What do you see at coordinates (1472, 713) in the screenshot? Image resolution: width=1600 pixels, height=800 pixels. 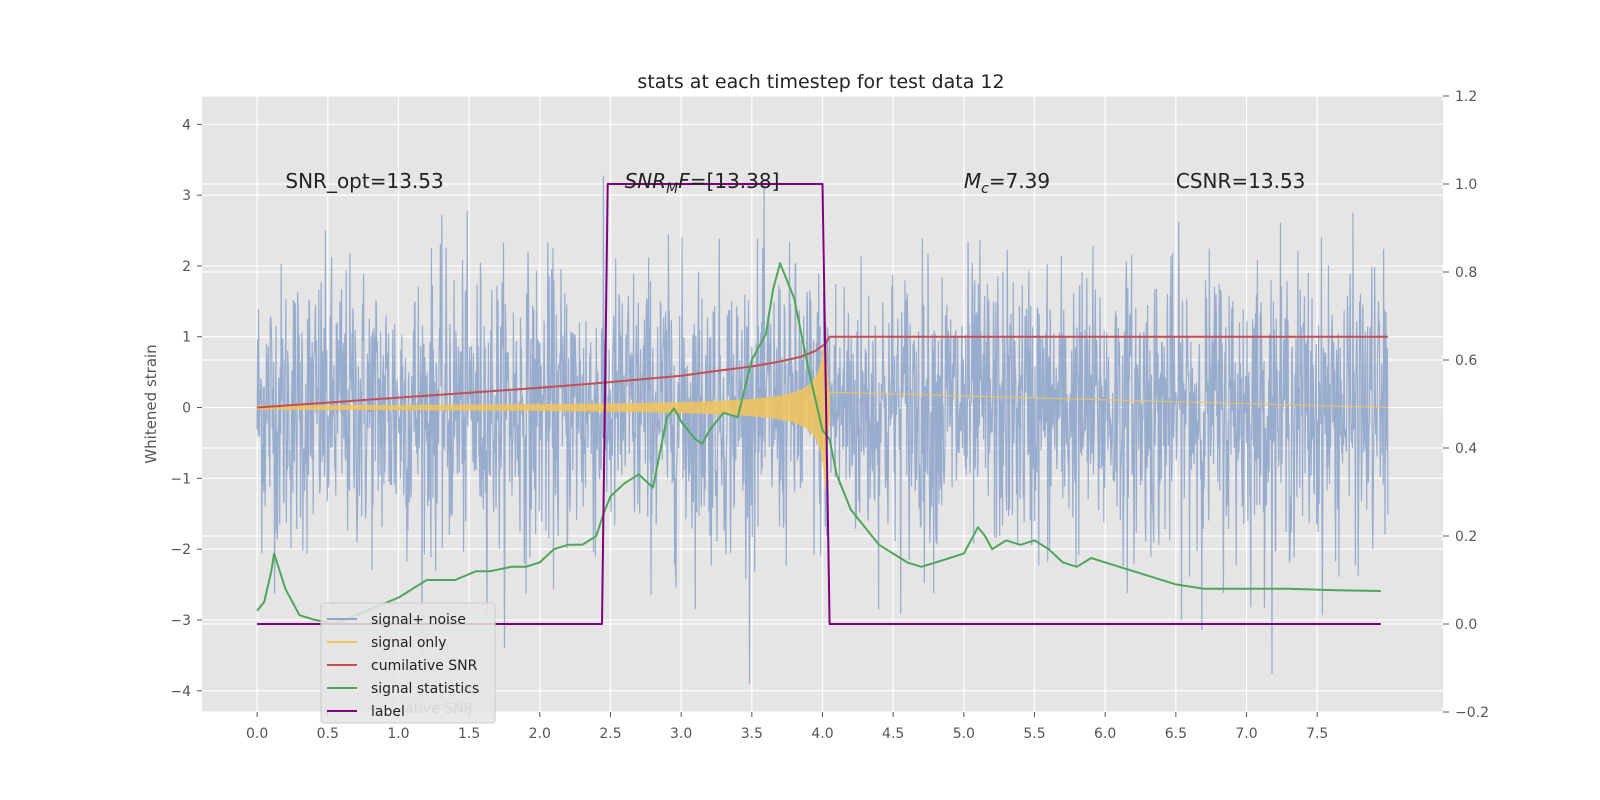 I see `right-y-tick-label: −0.2` at bounding box center [1472, 713].